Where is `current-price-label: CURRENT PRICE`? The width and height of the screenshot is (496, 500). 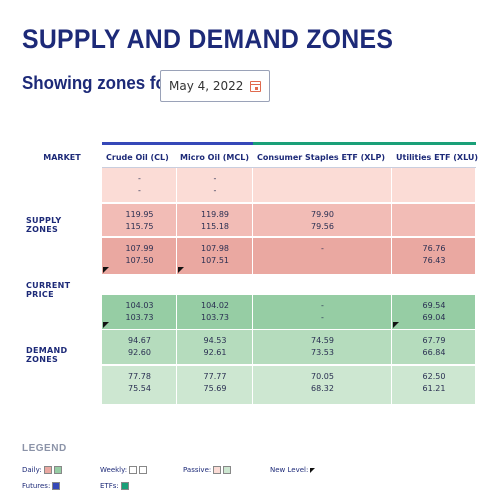
current-price-label: CURRENT PRICE is located at coordinates (48, 290).